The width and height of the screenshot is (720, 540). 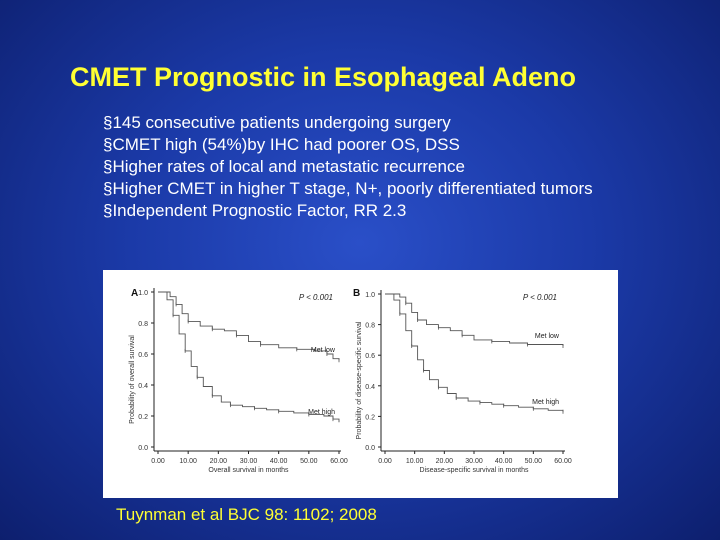 What do you see at coordinates (143, 448) in the screenshot?
I see `panel-a-y-tick-label: 0.0` at bounding box center [143, 448].